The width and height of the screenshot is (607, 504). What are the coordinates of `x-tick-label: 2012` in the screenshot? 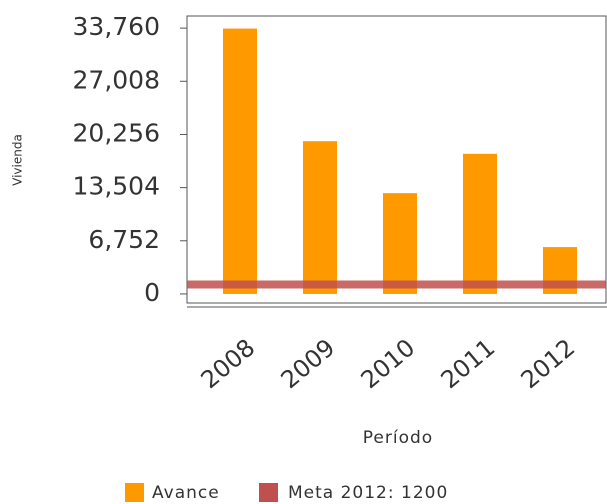 It's located at (548, 364).